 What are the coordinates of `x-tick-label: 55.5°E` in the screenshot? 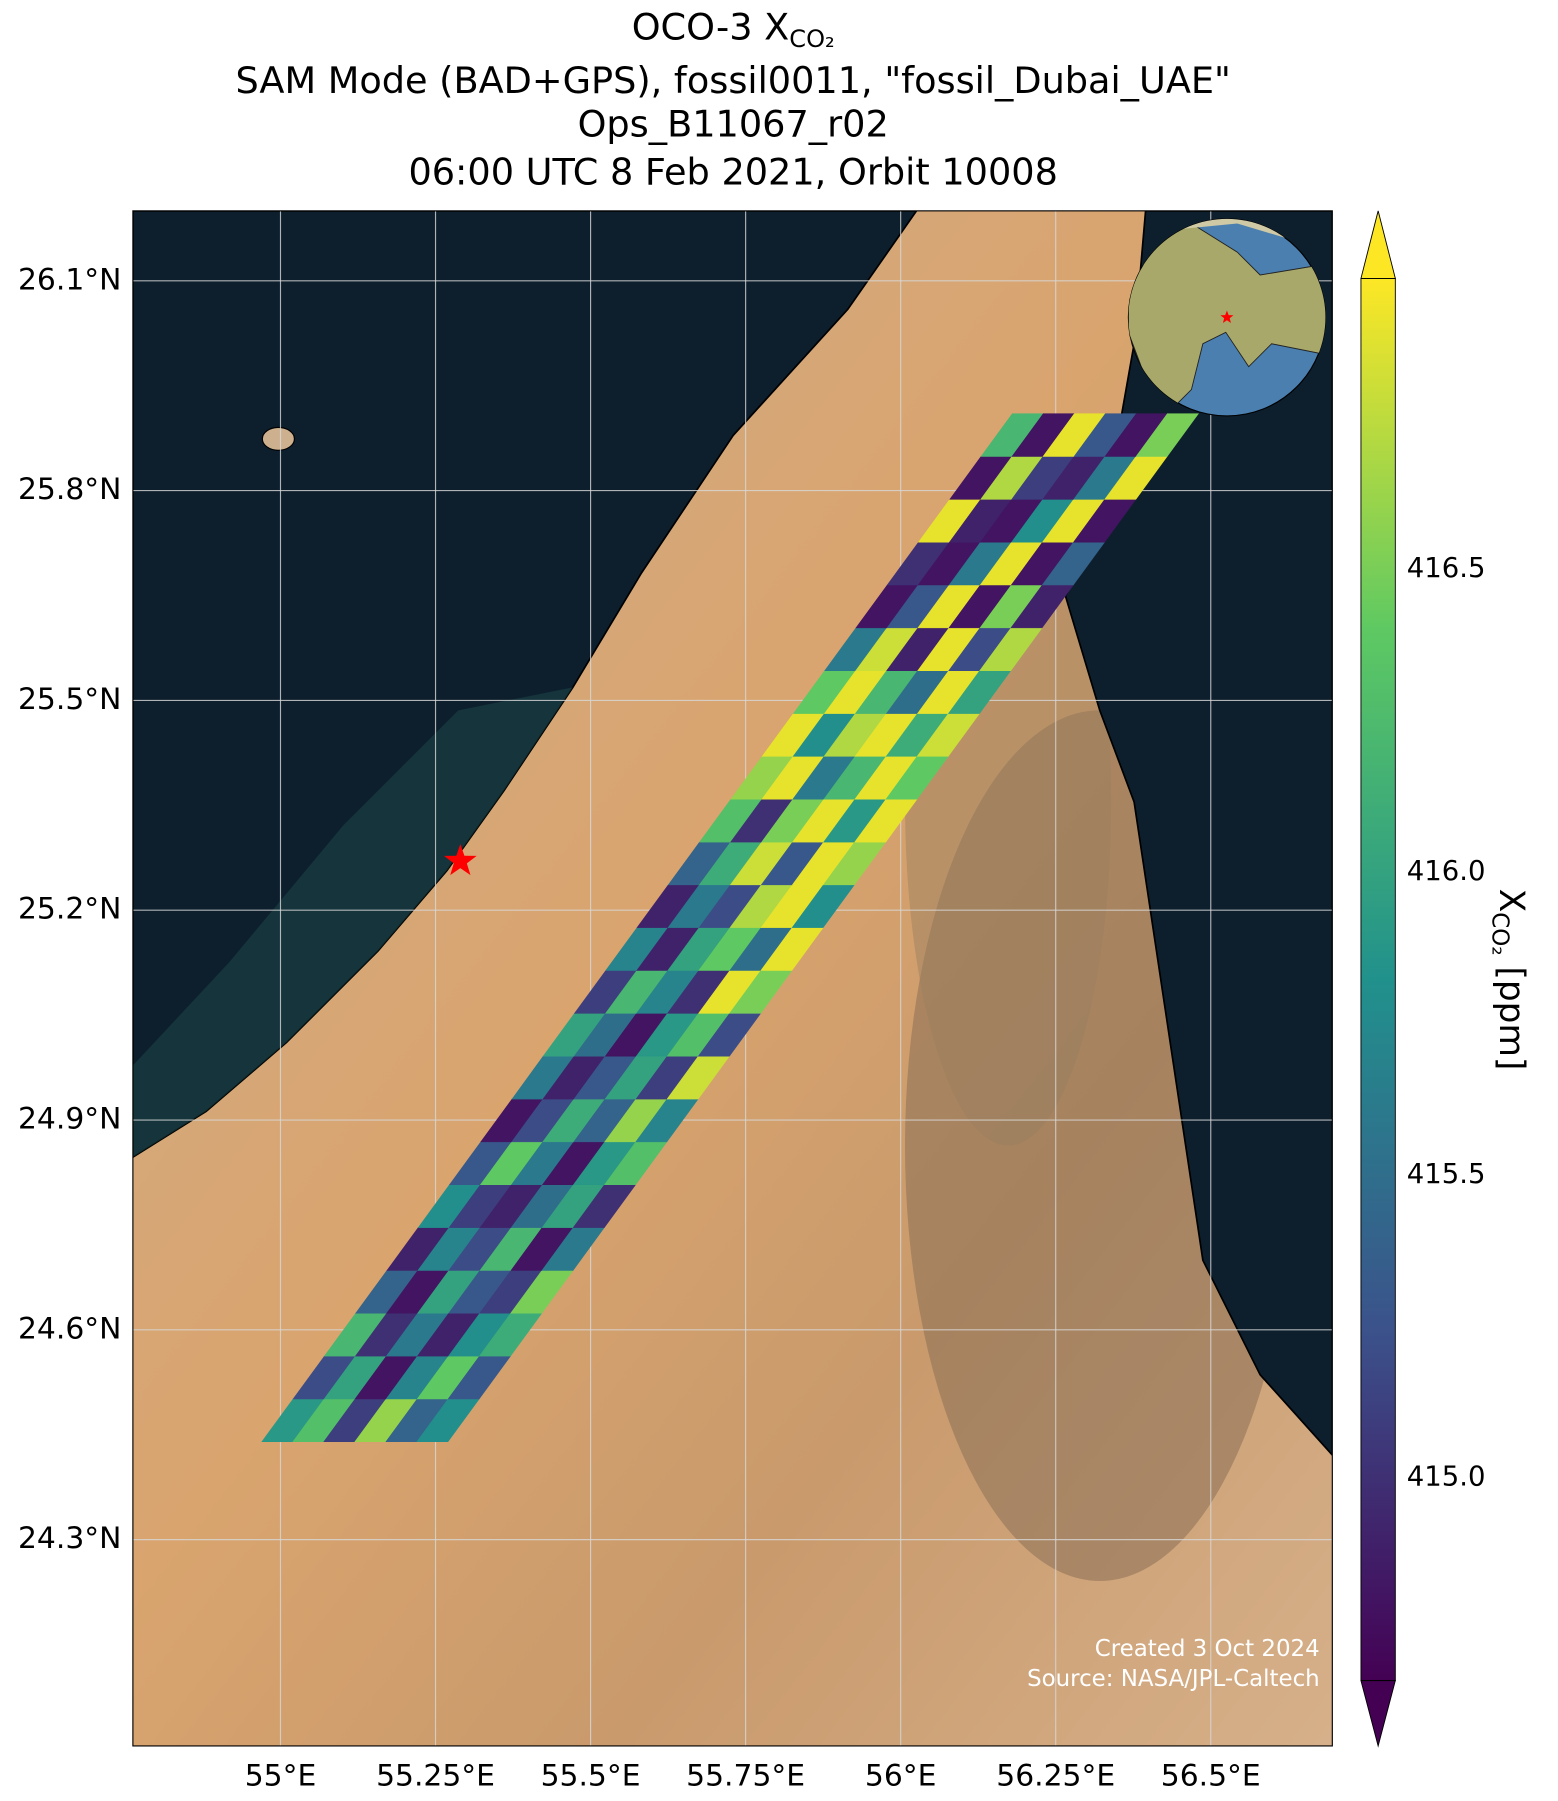 It's located at (591, 1775).